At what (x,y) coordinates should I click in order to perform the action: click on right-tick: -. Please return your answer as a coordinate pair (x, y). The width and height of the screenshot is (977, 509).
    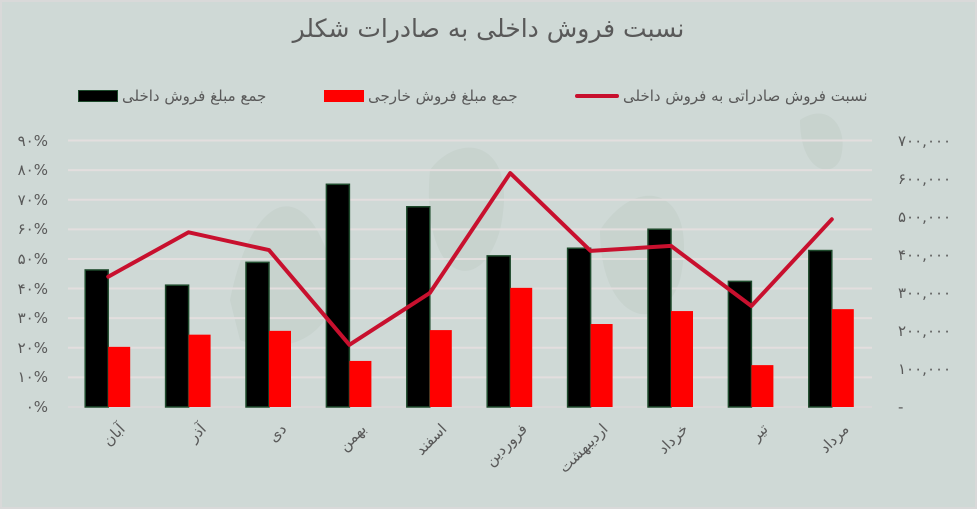
    Looking at the image, I should click on (901, 407).